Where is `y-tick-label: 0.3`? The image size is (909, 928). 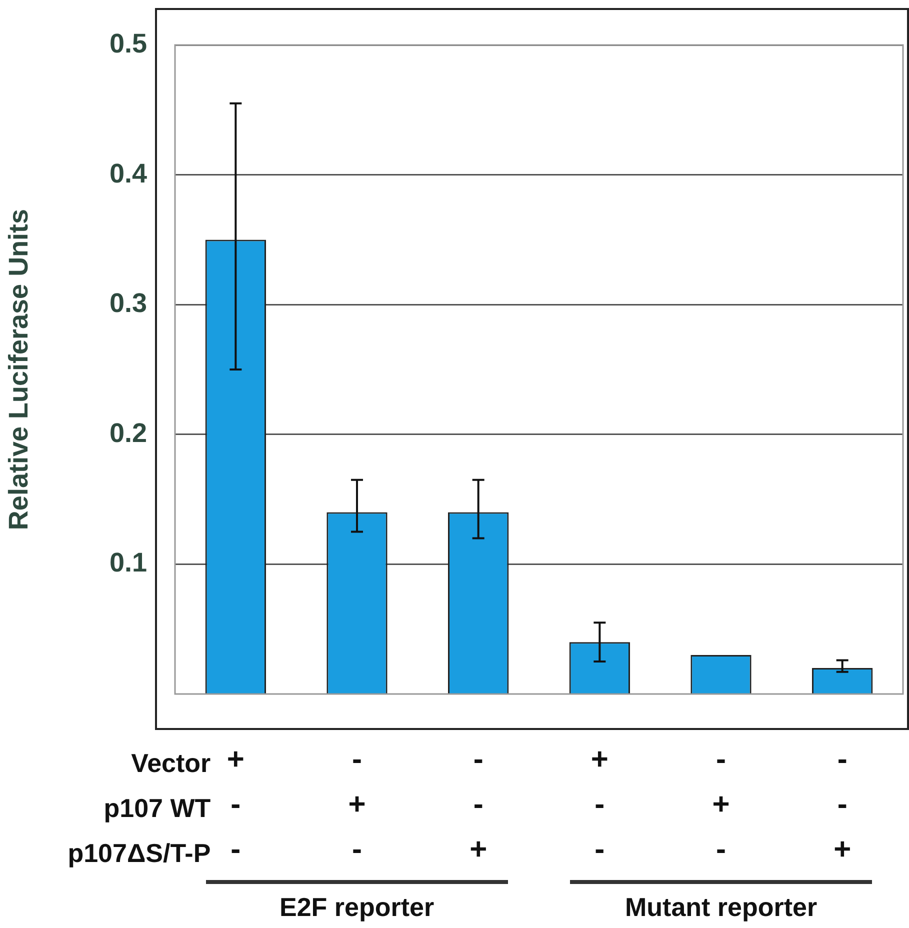 y-tick-label: 0.3 is located at coordinates (128, 303).